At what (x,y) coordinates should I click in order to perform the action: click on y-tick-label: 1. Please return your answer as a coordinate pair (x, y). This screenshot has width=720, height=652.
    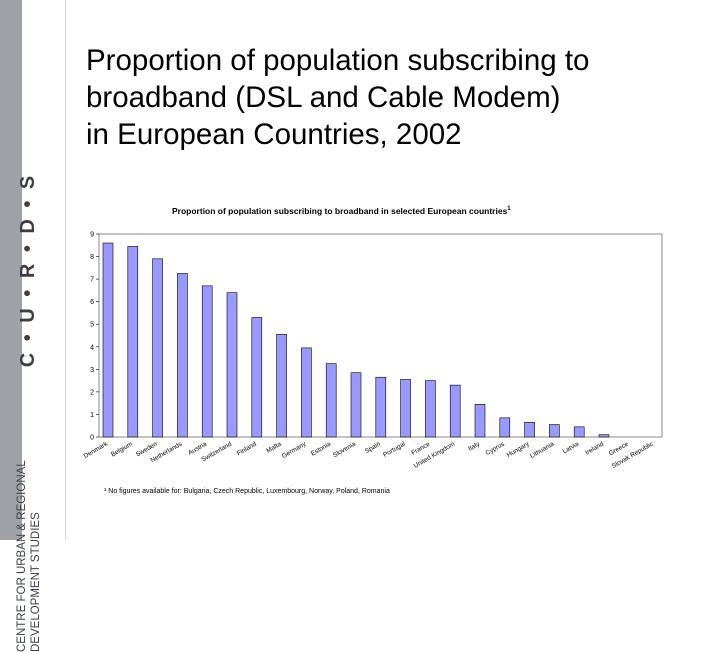
    Looking at the image, I should click on (92, 415).